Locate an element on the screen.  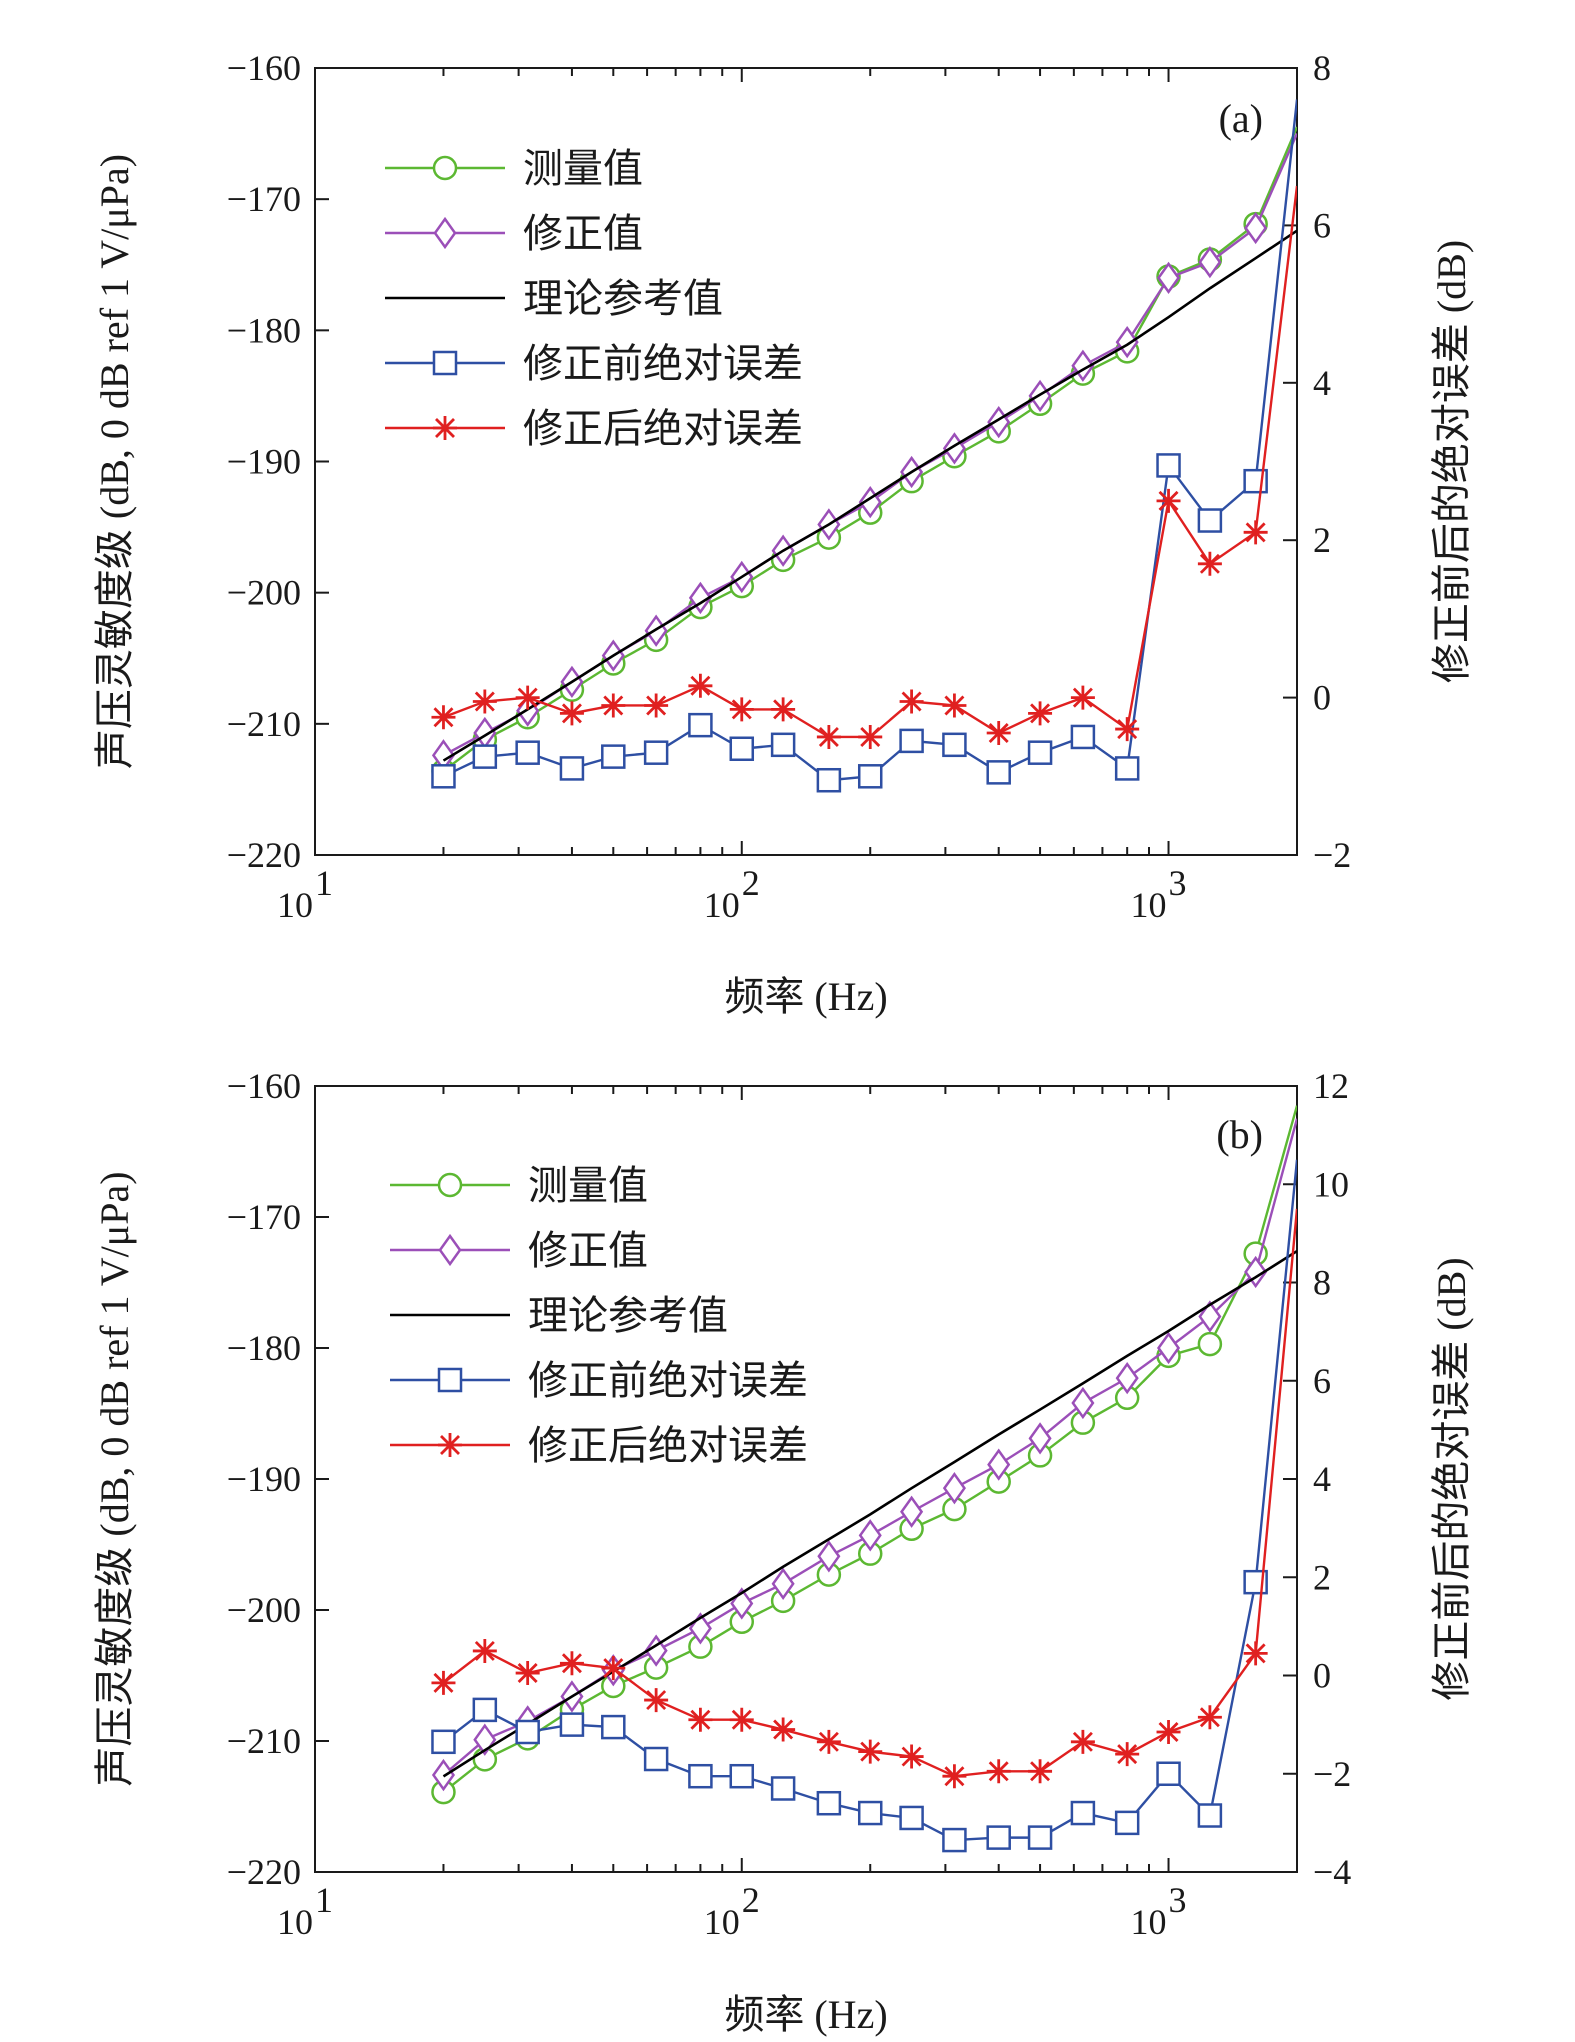
y-right-tick-label: −2 is located at coordinates (1332, 855).